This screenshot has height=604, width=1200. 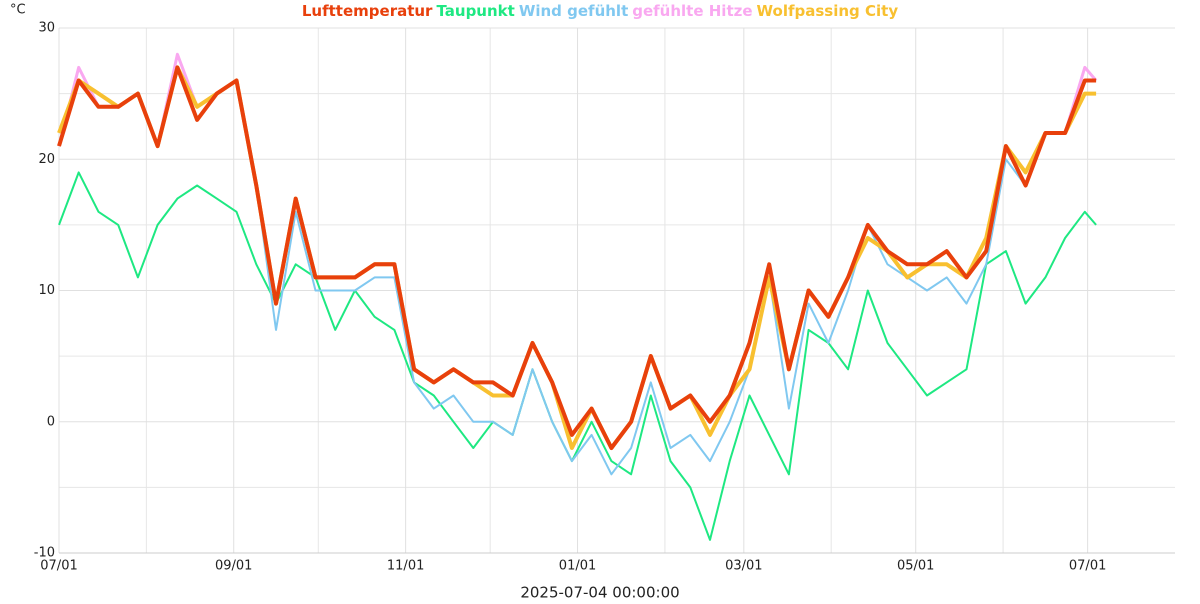 I want to click on y-axis-label: °C, so click(x=18, y=10).